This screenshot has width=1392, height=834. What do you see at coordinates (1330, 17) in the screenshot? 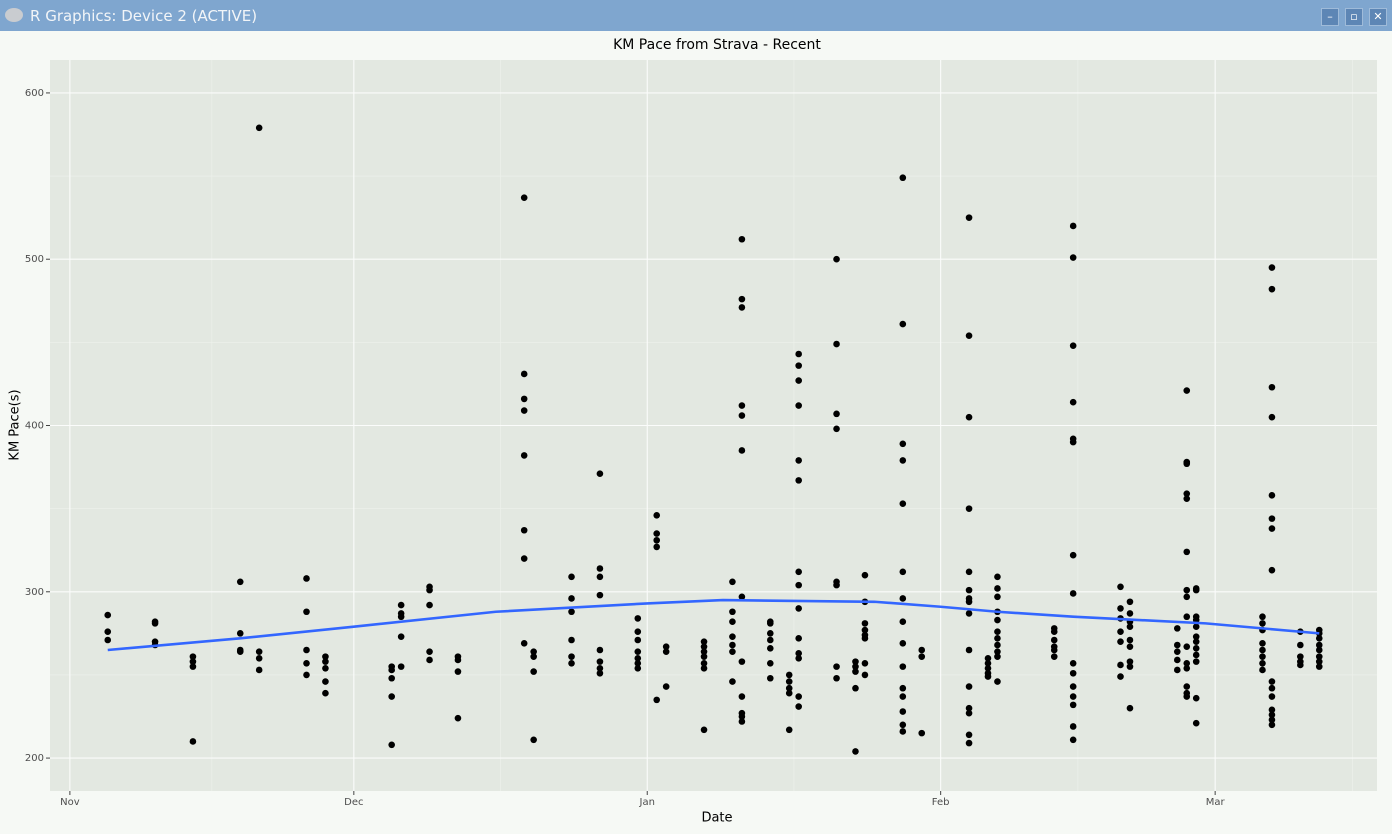
I see `minimize-button: –` at bounding box center [1330, 17].